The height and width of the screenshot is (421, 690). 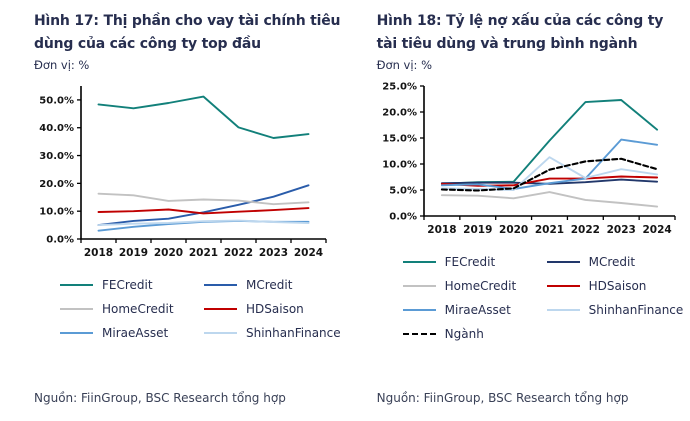 I want to click on legend-item-ngành: Ngành, so click(x=470, y=334).